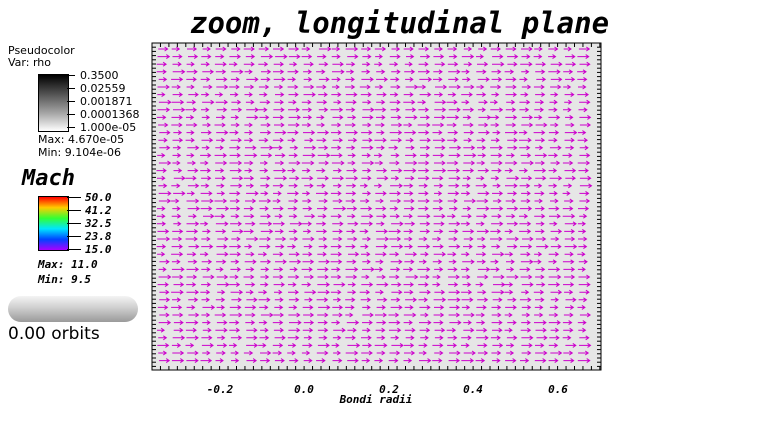 This screenshot has height=435, width=766. I want to click on colorbar-tick-label: 0.001871, so click(106, 101).